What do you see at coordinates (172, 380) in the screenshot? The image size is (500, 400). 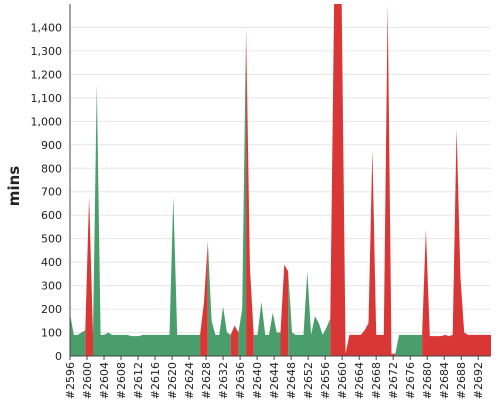 I see `x-tick-label: #2620` at bounding box center [172, 380].